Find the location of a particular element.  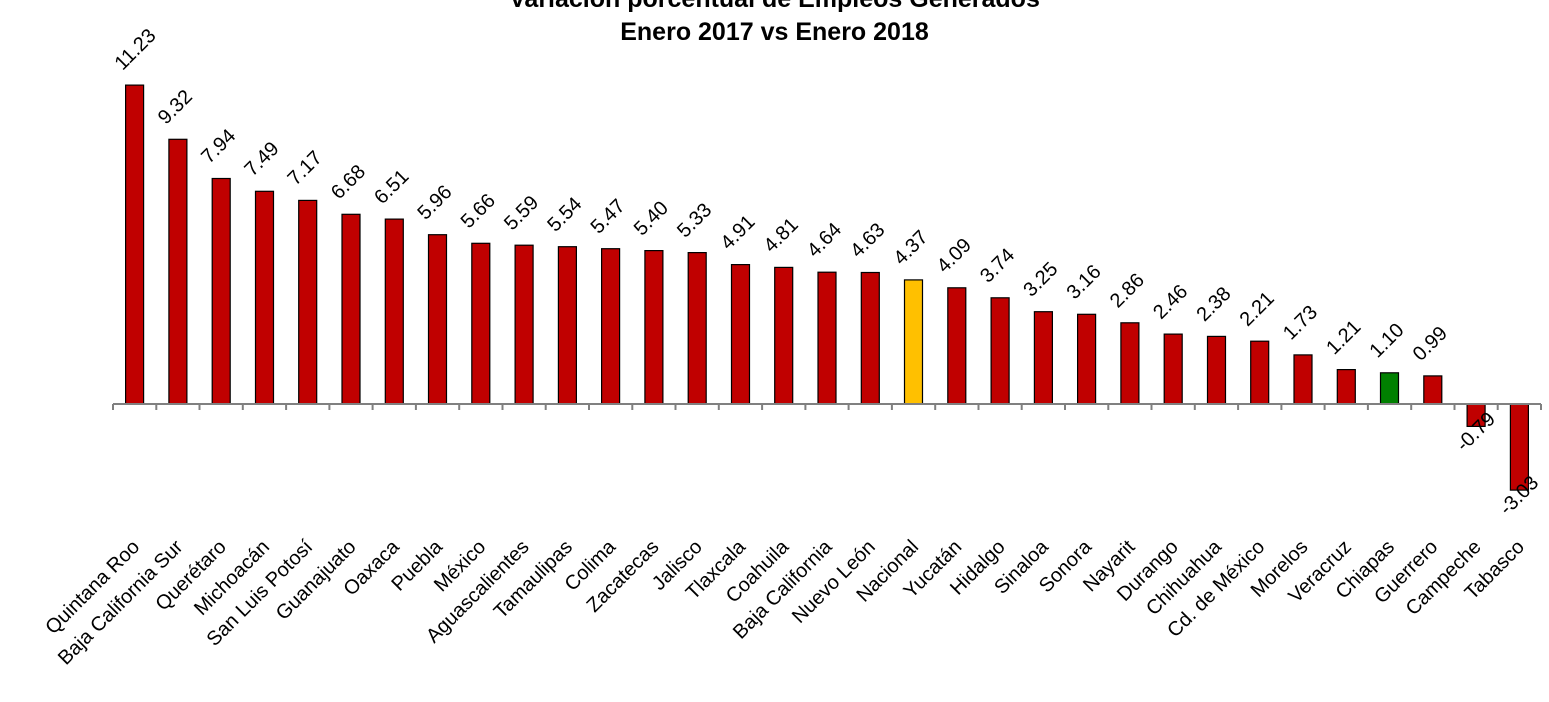

value-label: 5.96 is located at coordinates (434, 202).